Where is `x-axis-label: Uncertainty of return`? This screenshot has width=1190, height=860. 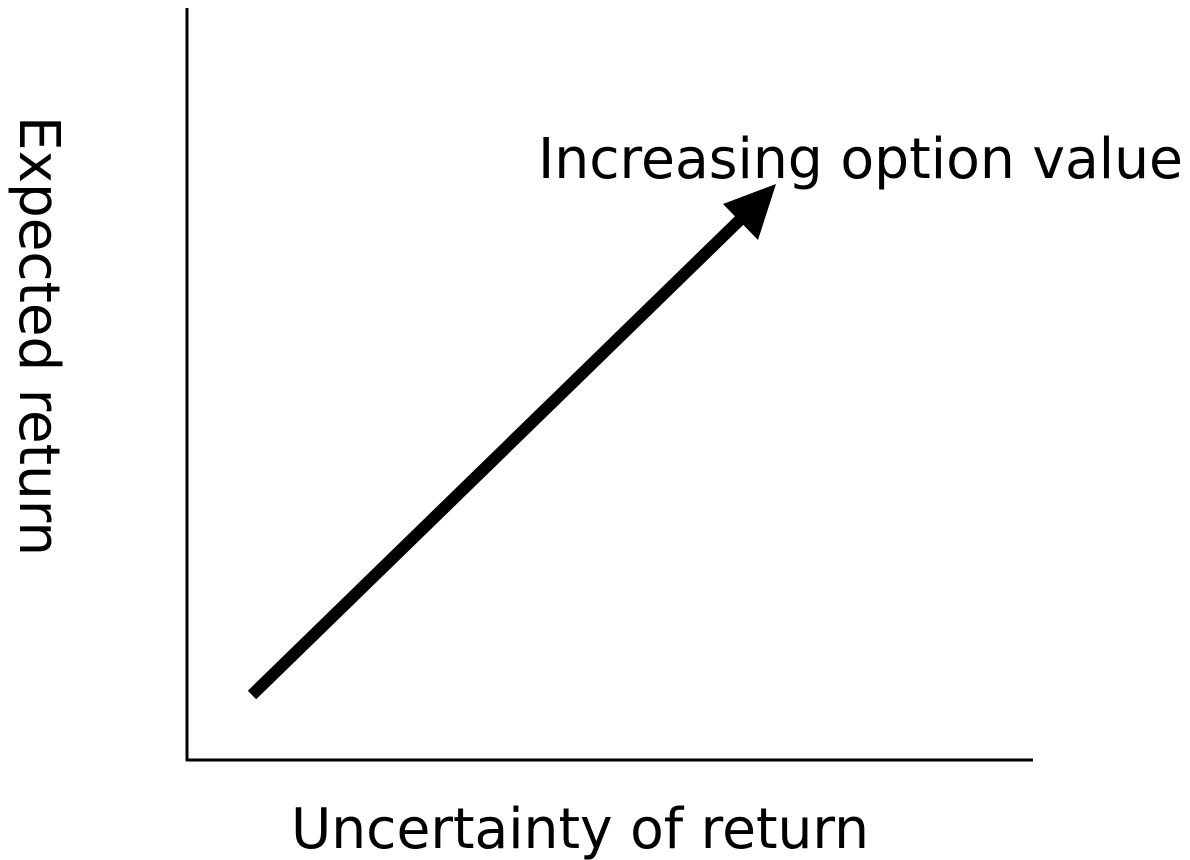
x-axis-label: Uncertainty of return is located at coordinates (580, 828).